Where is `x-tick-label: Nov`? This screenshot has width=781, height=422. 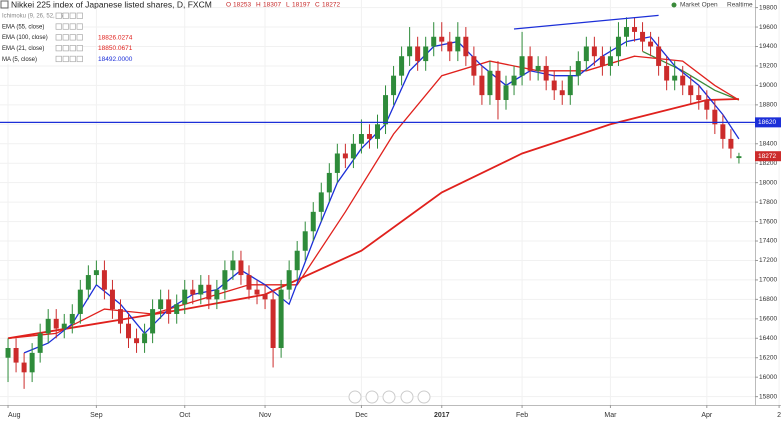 x-tick-label: Nov is located at coordinates (265, 415).